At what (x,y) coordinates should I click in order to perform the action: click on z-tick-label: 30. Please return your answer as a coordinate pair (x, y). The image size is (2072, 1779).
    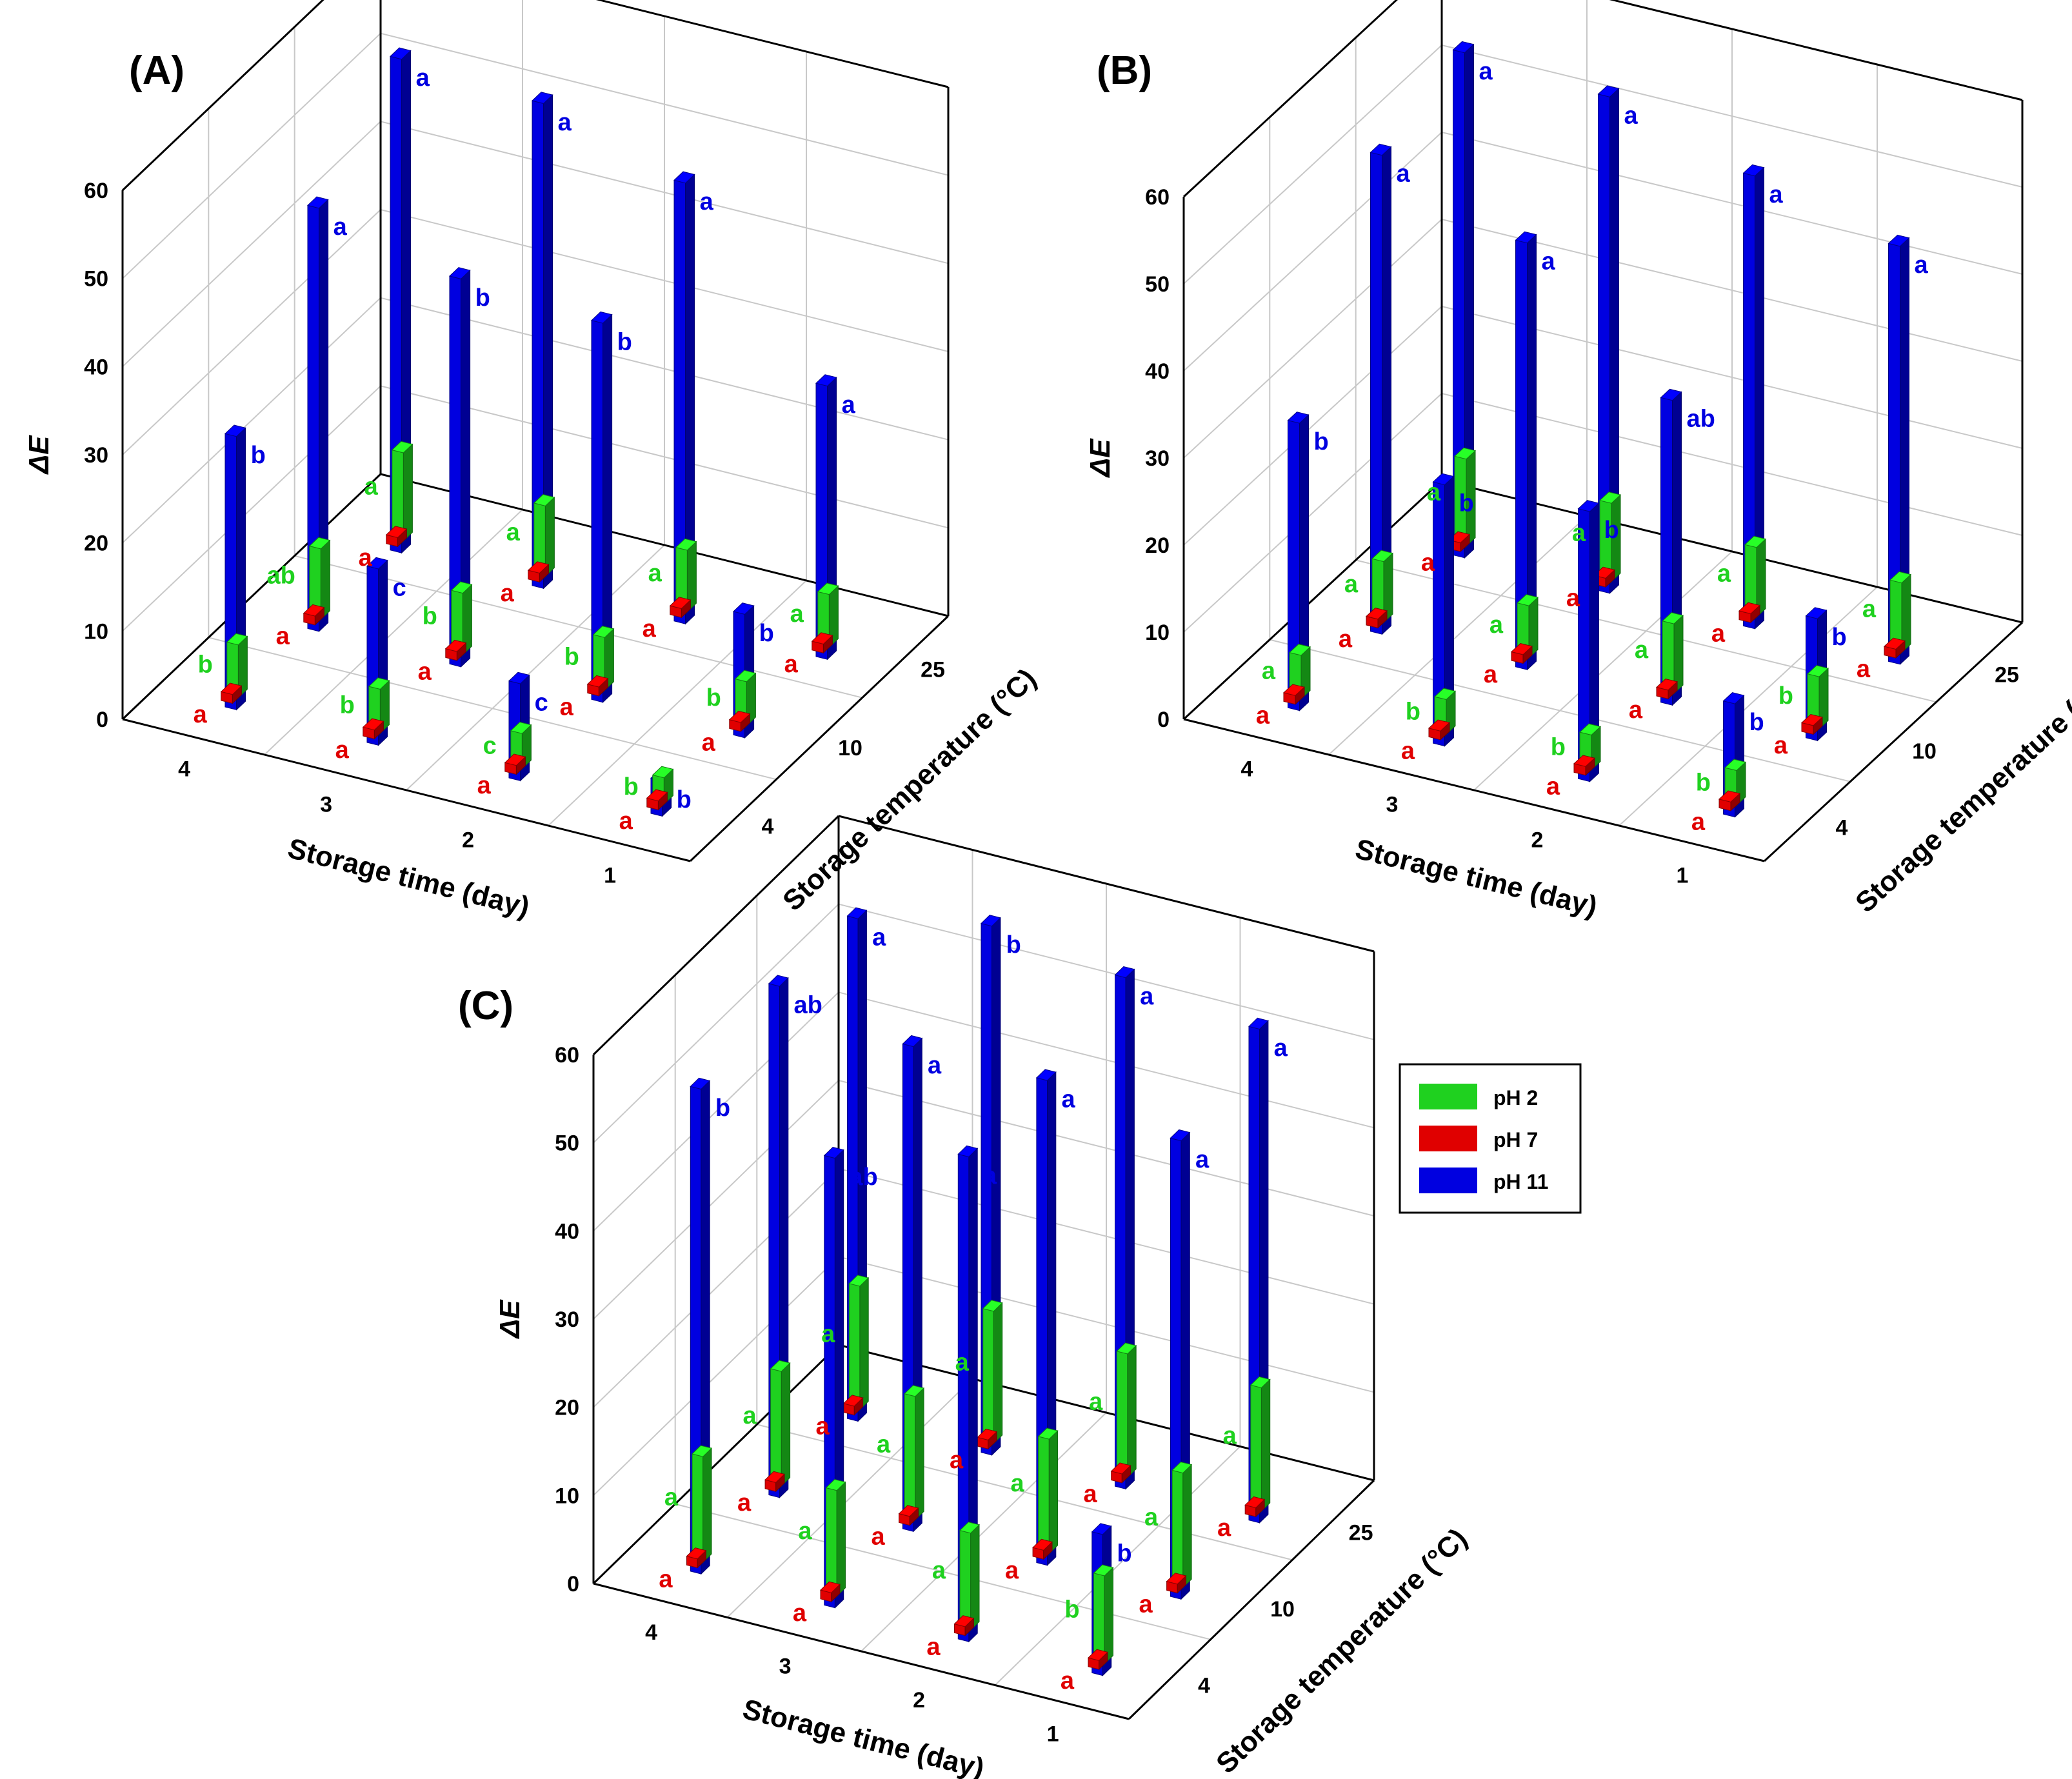
    Looking at the image, I should click on (567, 1319).